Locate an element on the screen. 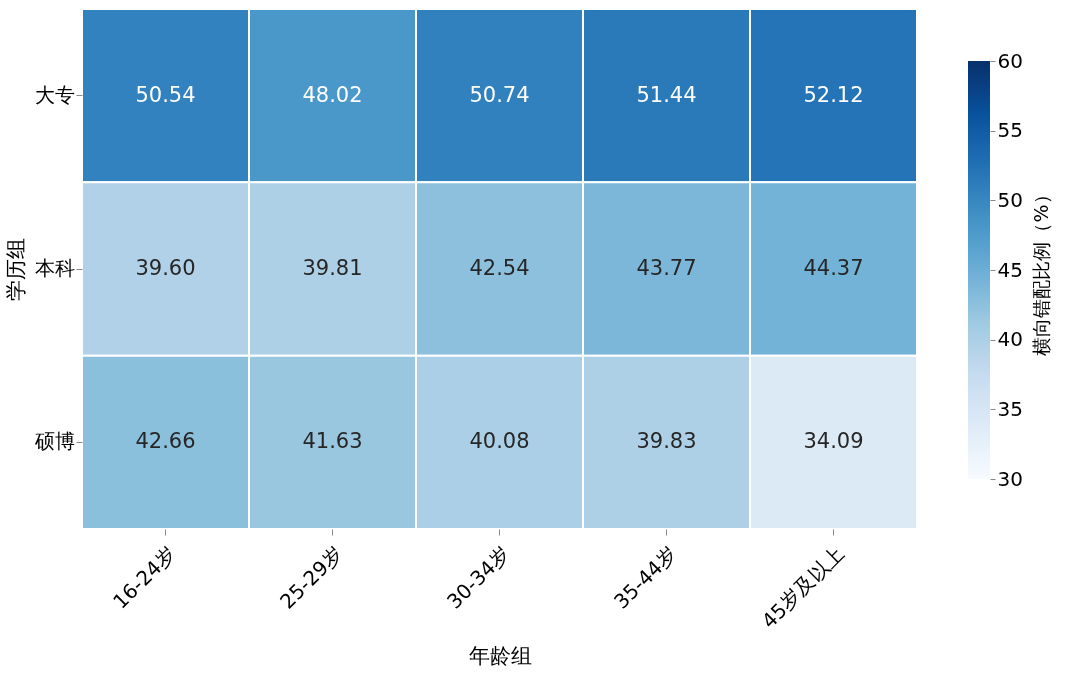 The height and width of the screenshot is (684, 1080). y-axis-title: 学历组 is located at coordinates (15, 269).